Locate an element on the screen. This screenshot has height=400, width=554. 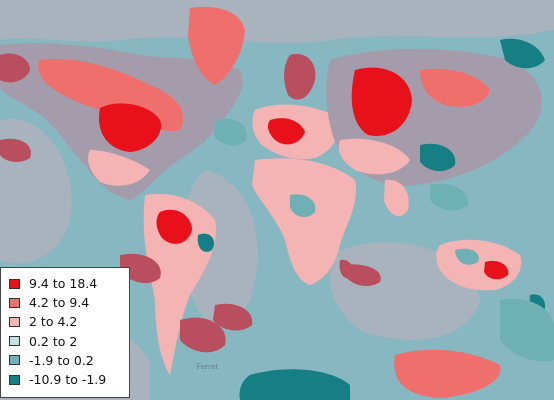
region-brazil-teal is located at coordinates (206, 242).